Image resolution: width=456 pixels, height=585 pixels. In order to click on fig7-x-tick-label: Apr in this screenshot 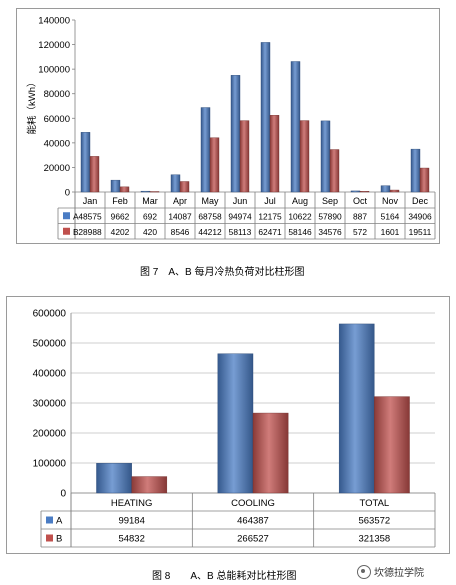, I will do `click(180, 201)`.